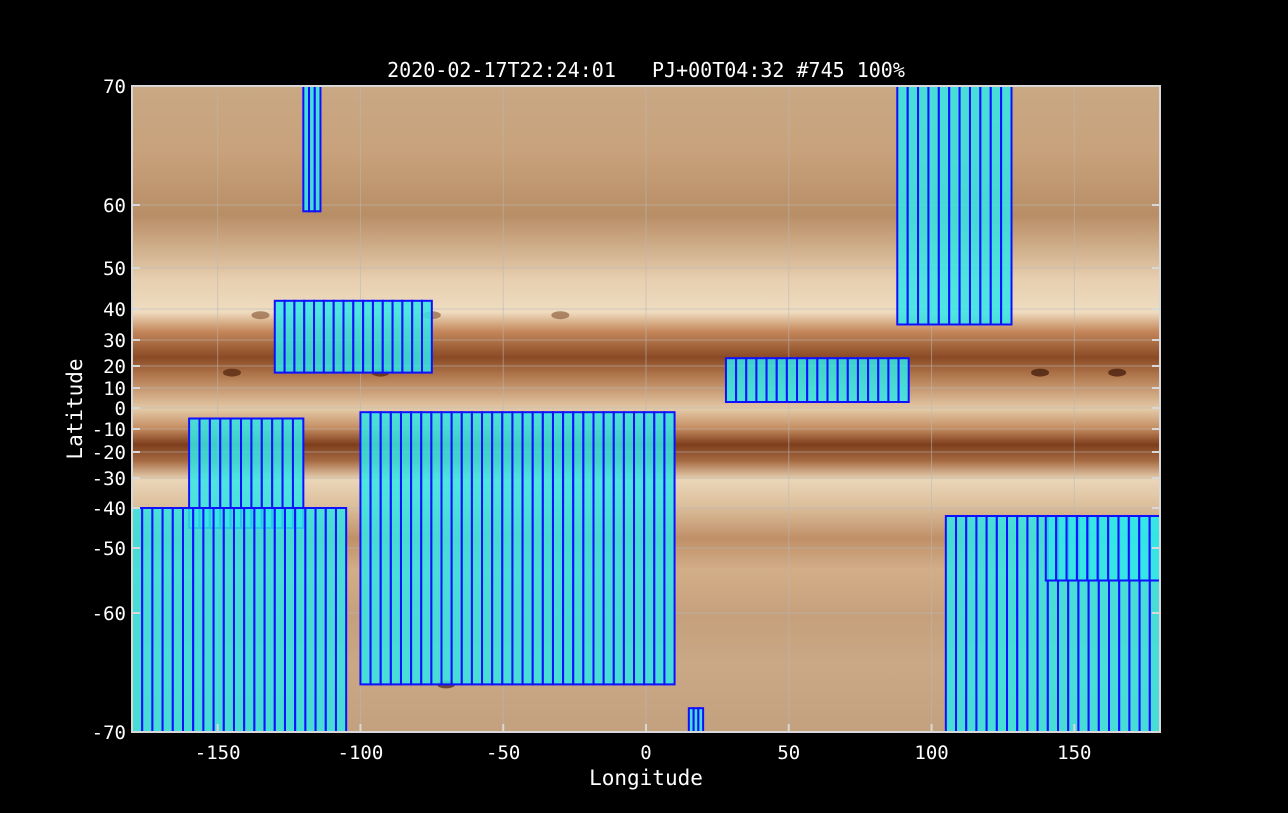 Image resolution: width=1288 pixels, height=813 pixels. Describe the element at coordinates (109, 614) in the screenshot. I see `y-tick-label: -60` at that location.